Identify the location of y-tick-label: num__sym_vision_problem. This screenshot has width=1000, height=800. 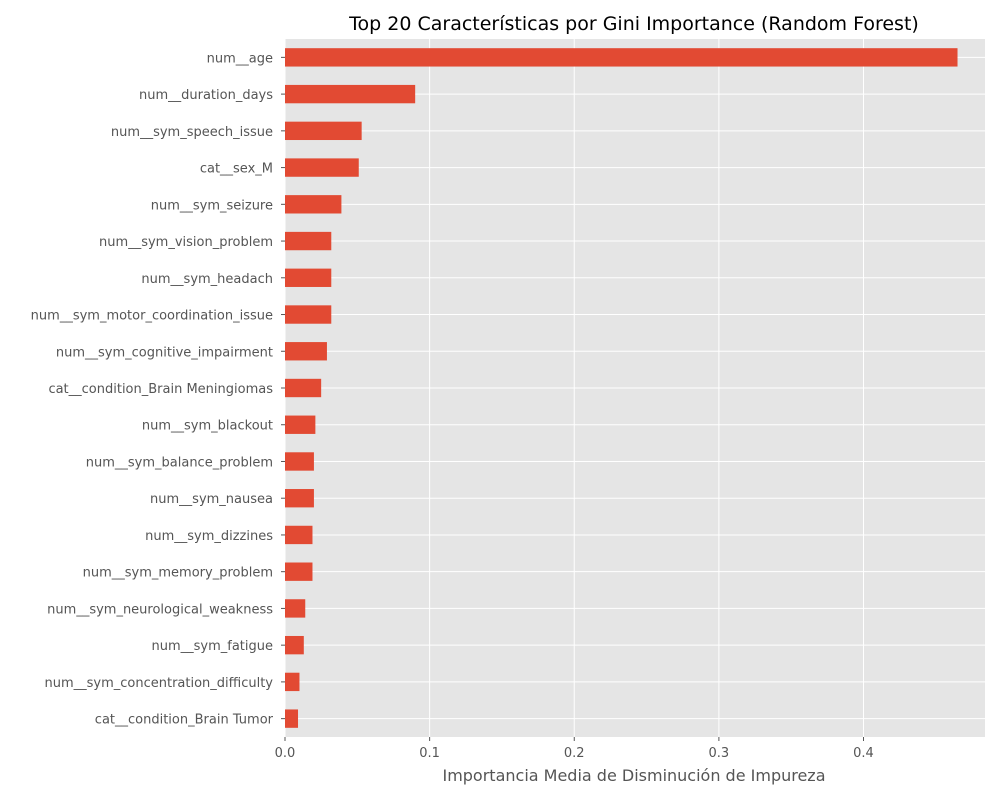
(186, 242).